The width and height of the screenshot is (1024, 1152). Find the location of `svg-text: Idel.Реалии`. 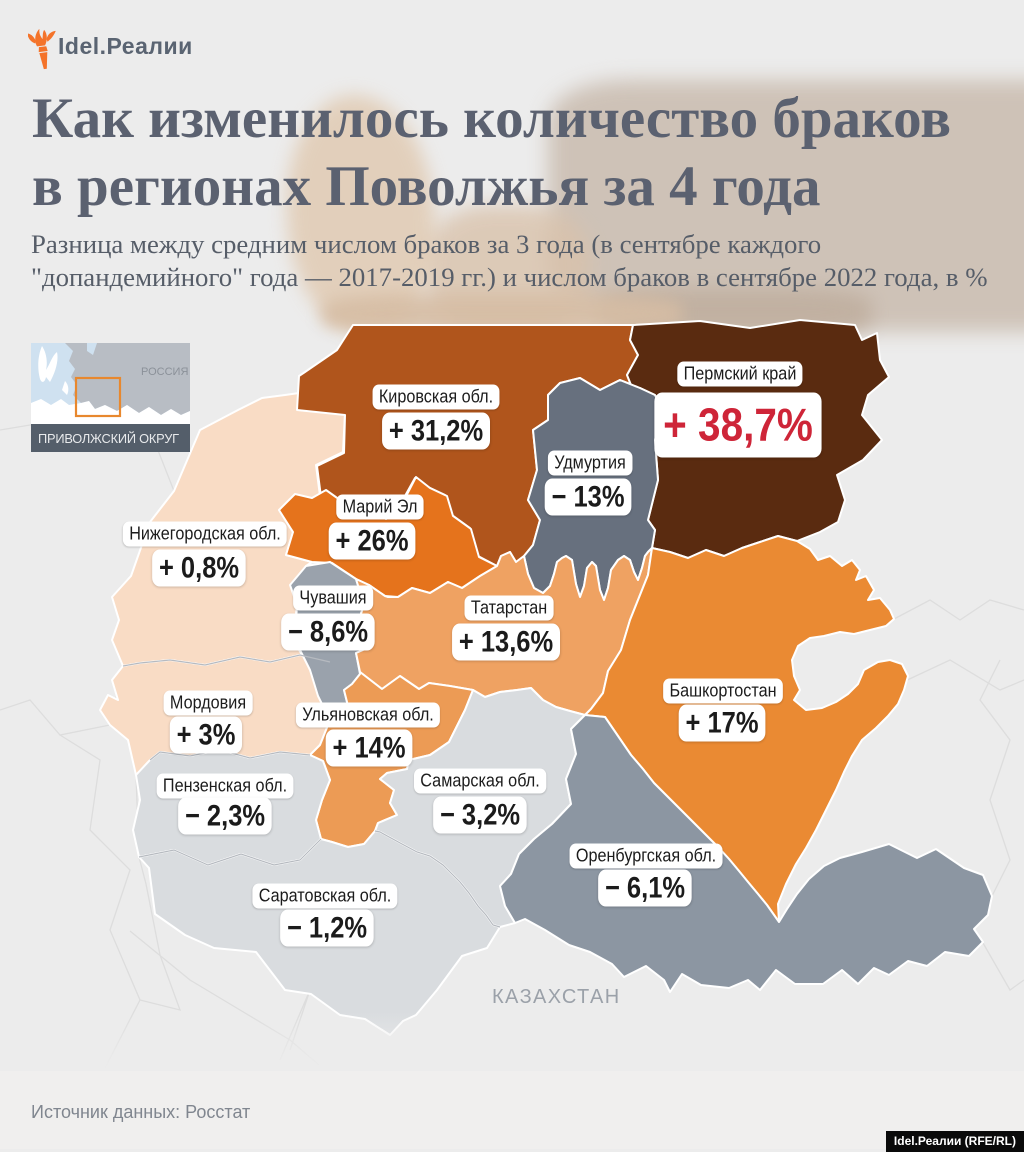

svg-text: Idel.Реалии is located at coordinates (125, 46).